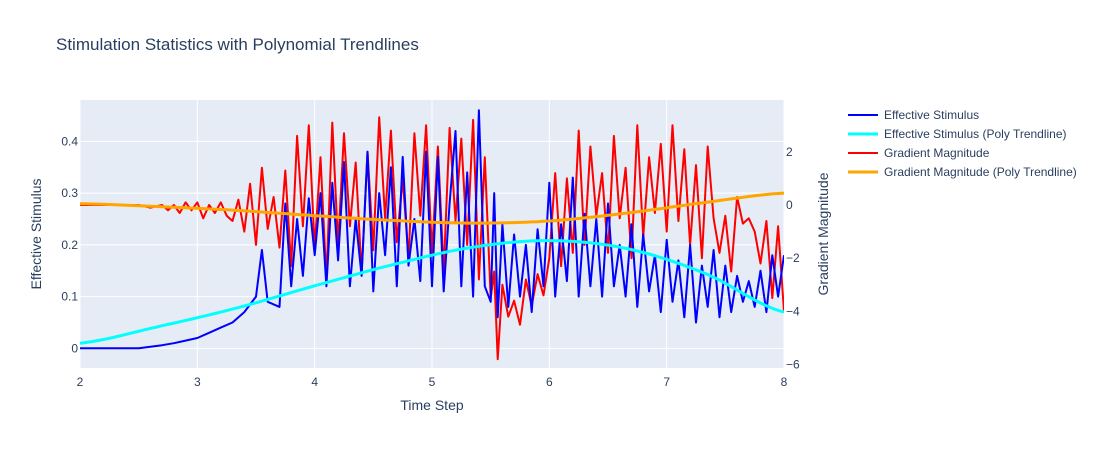 The height and width of the screenshot is (450, 1119). Describe the element at coordinates (789, 205) in the screenshot. I see `y2-tick-label: 0` at that location.